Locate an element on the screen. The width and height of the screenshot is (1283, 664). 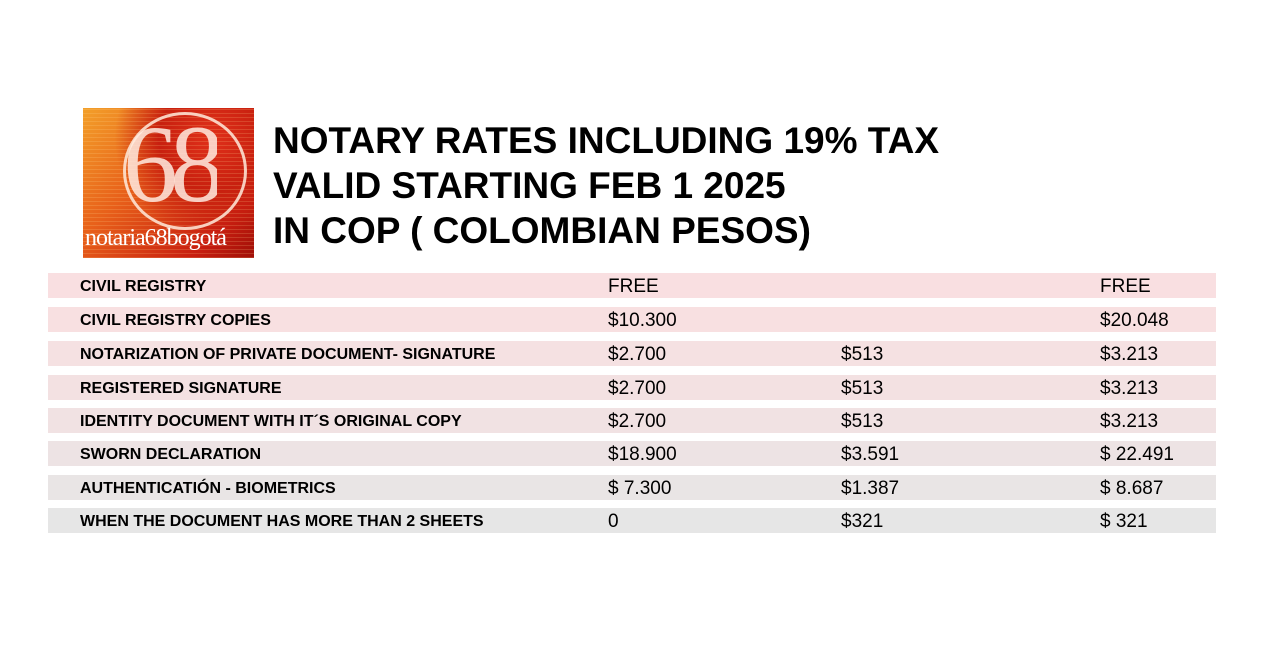
total-value: $ 321 is located at coordinates (1124, 521).